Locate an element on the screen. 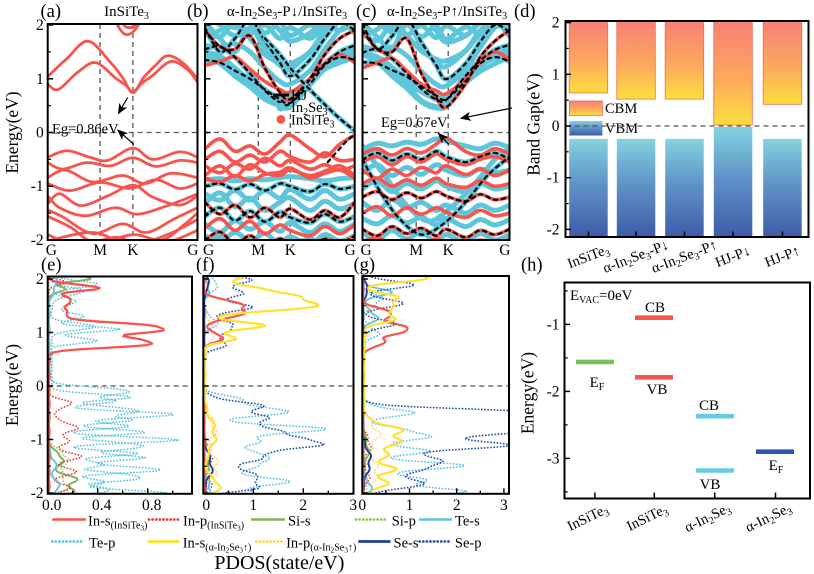  svg-text: VBM is located at coordinates (621, 129).